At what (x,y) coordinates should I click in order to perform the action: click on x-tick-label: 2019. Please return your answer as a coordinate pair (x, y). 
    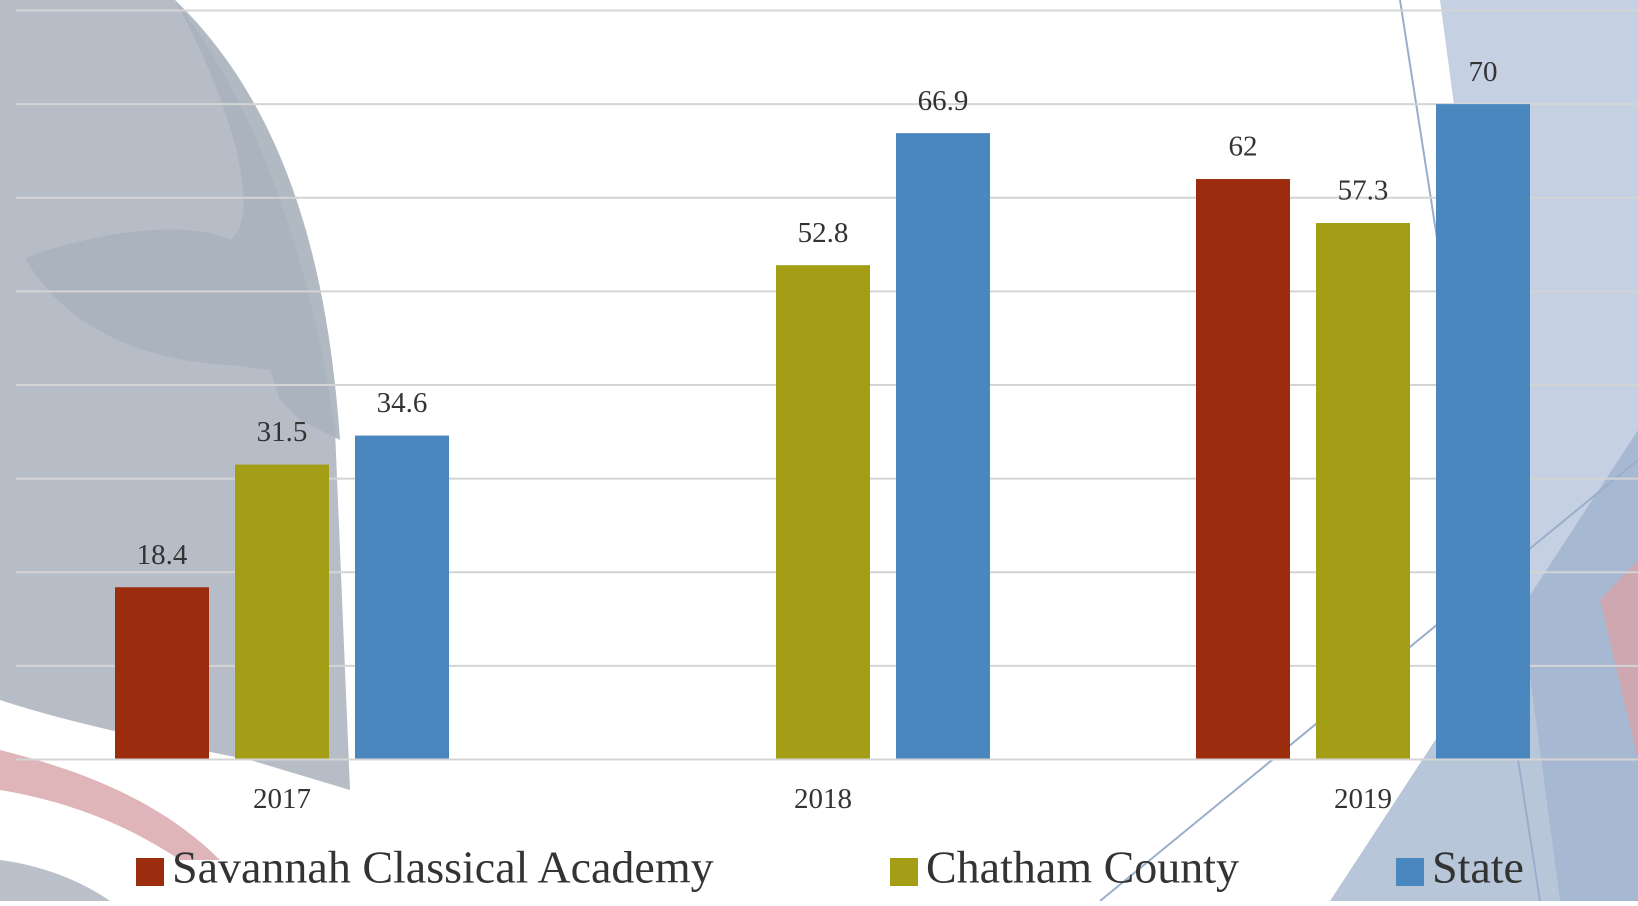
    Looking at the image, I should click on (1363, 799).